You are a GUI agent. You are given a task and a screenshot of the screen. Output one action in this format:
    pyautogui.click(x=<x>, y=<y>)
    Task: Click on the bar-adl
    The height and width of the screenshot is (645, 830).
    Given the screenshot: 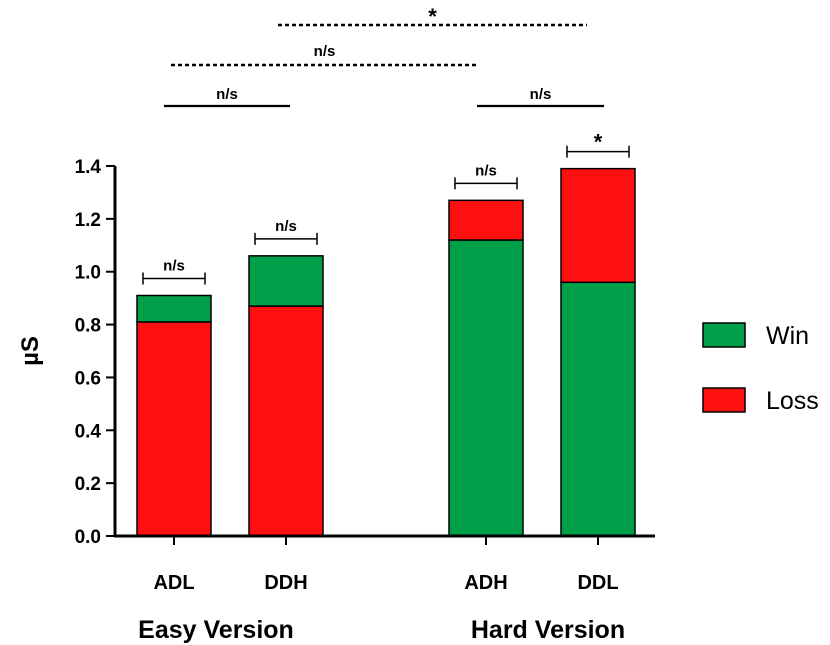 What is the action you would take?
    pyautogui.click(x=174, y=415)
    